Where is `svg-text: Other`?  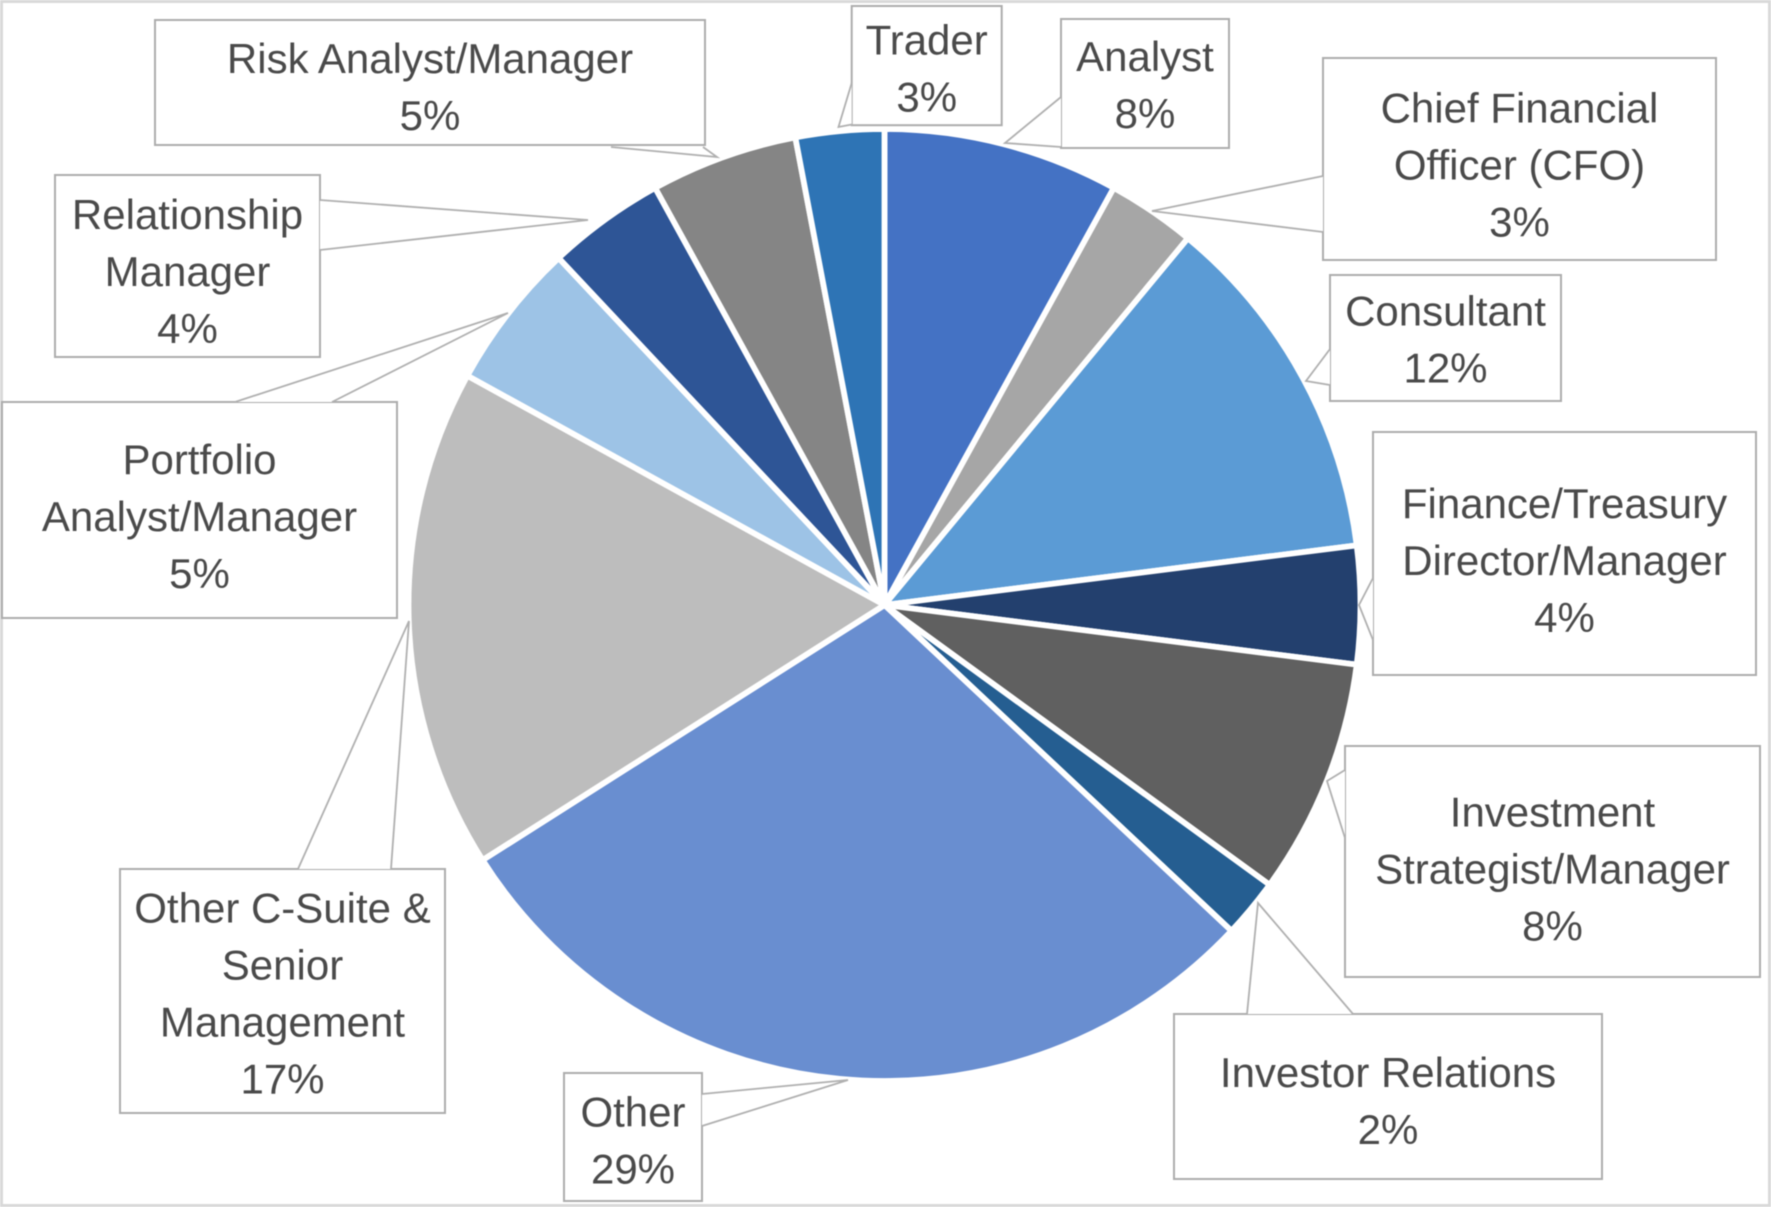
svg-text: Other is located at coordinates (632, 1112).